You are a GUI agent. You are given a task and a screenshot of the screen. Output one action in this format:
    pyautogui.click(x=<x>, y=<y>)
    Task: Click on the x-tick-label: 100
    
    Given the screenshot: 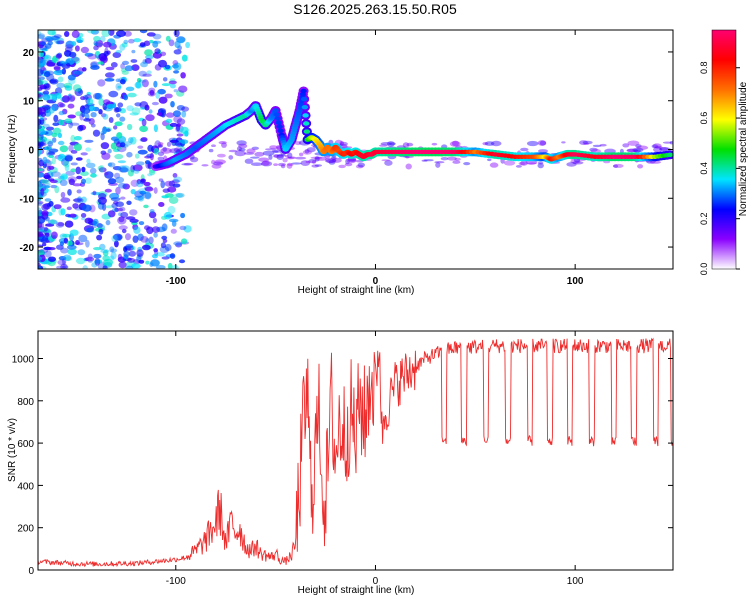 What is the action you would take?
    pyautogui.click(x=575, y=581)
    